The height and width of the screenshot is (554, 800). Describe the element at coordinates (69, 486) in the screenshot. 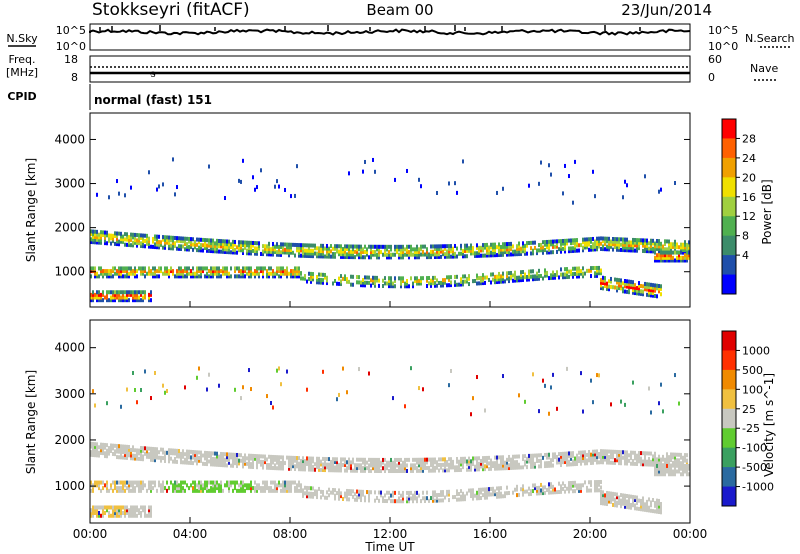

I see `y-tick-label: 1000` at that location.